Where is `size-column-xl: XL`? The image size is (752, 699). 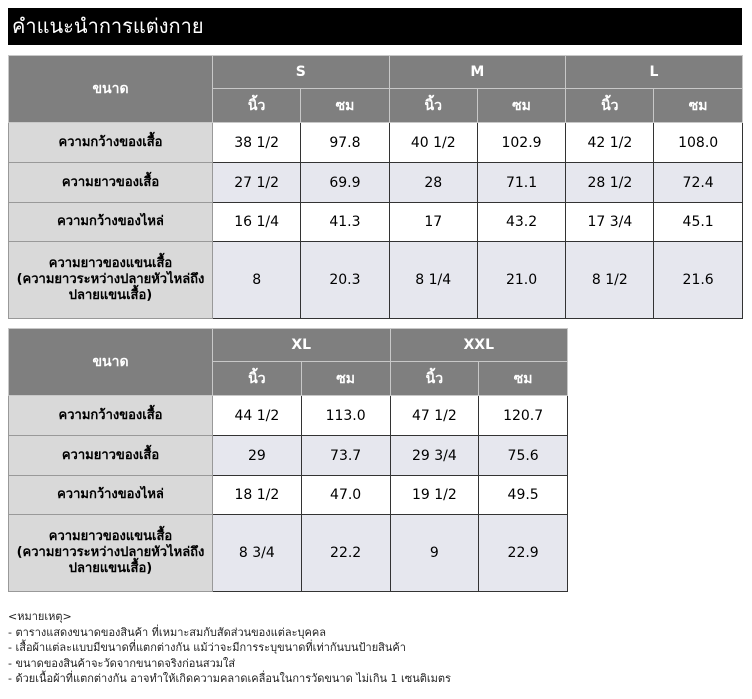
size-column-xl: XL is located at coordinates (301, 345).